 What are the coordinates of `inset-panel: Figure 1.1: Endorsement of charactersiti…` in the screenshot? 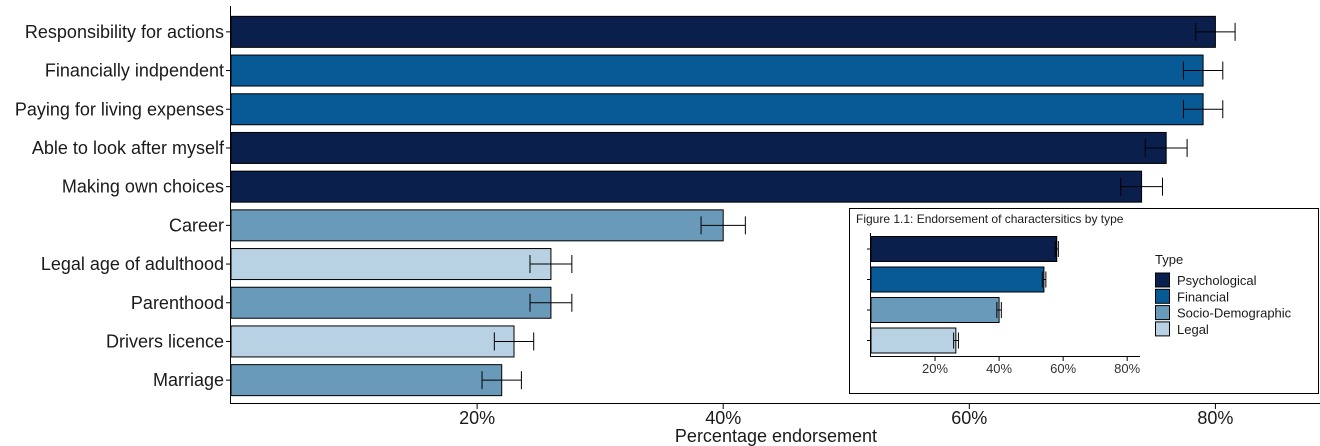 It's located at (1084, 301).